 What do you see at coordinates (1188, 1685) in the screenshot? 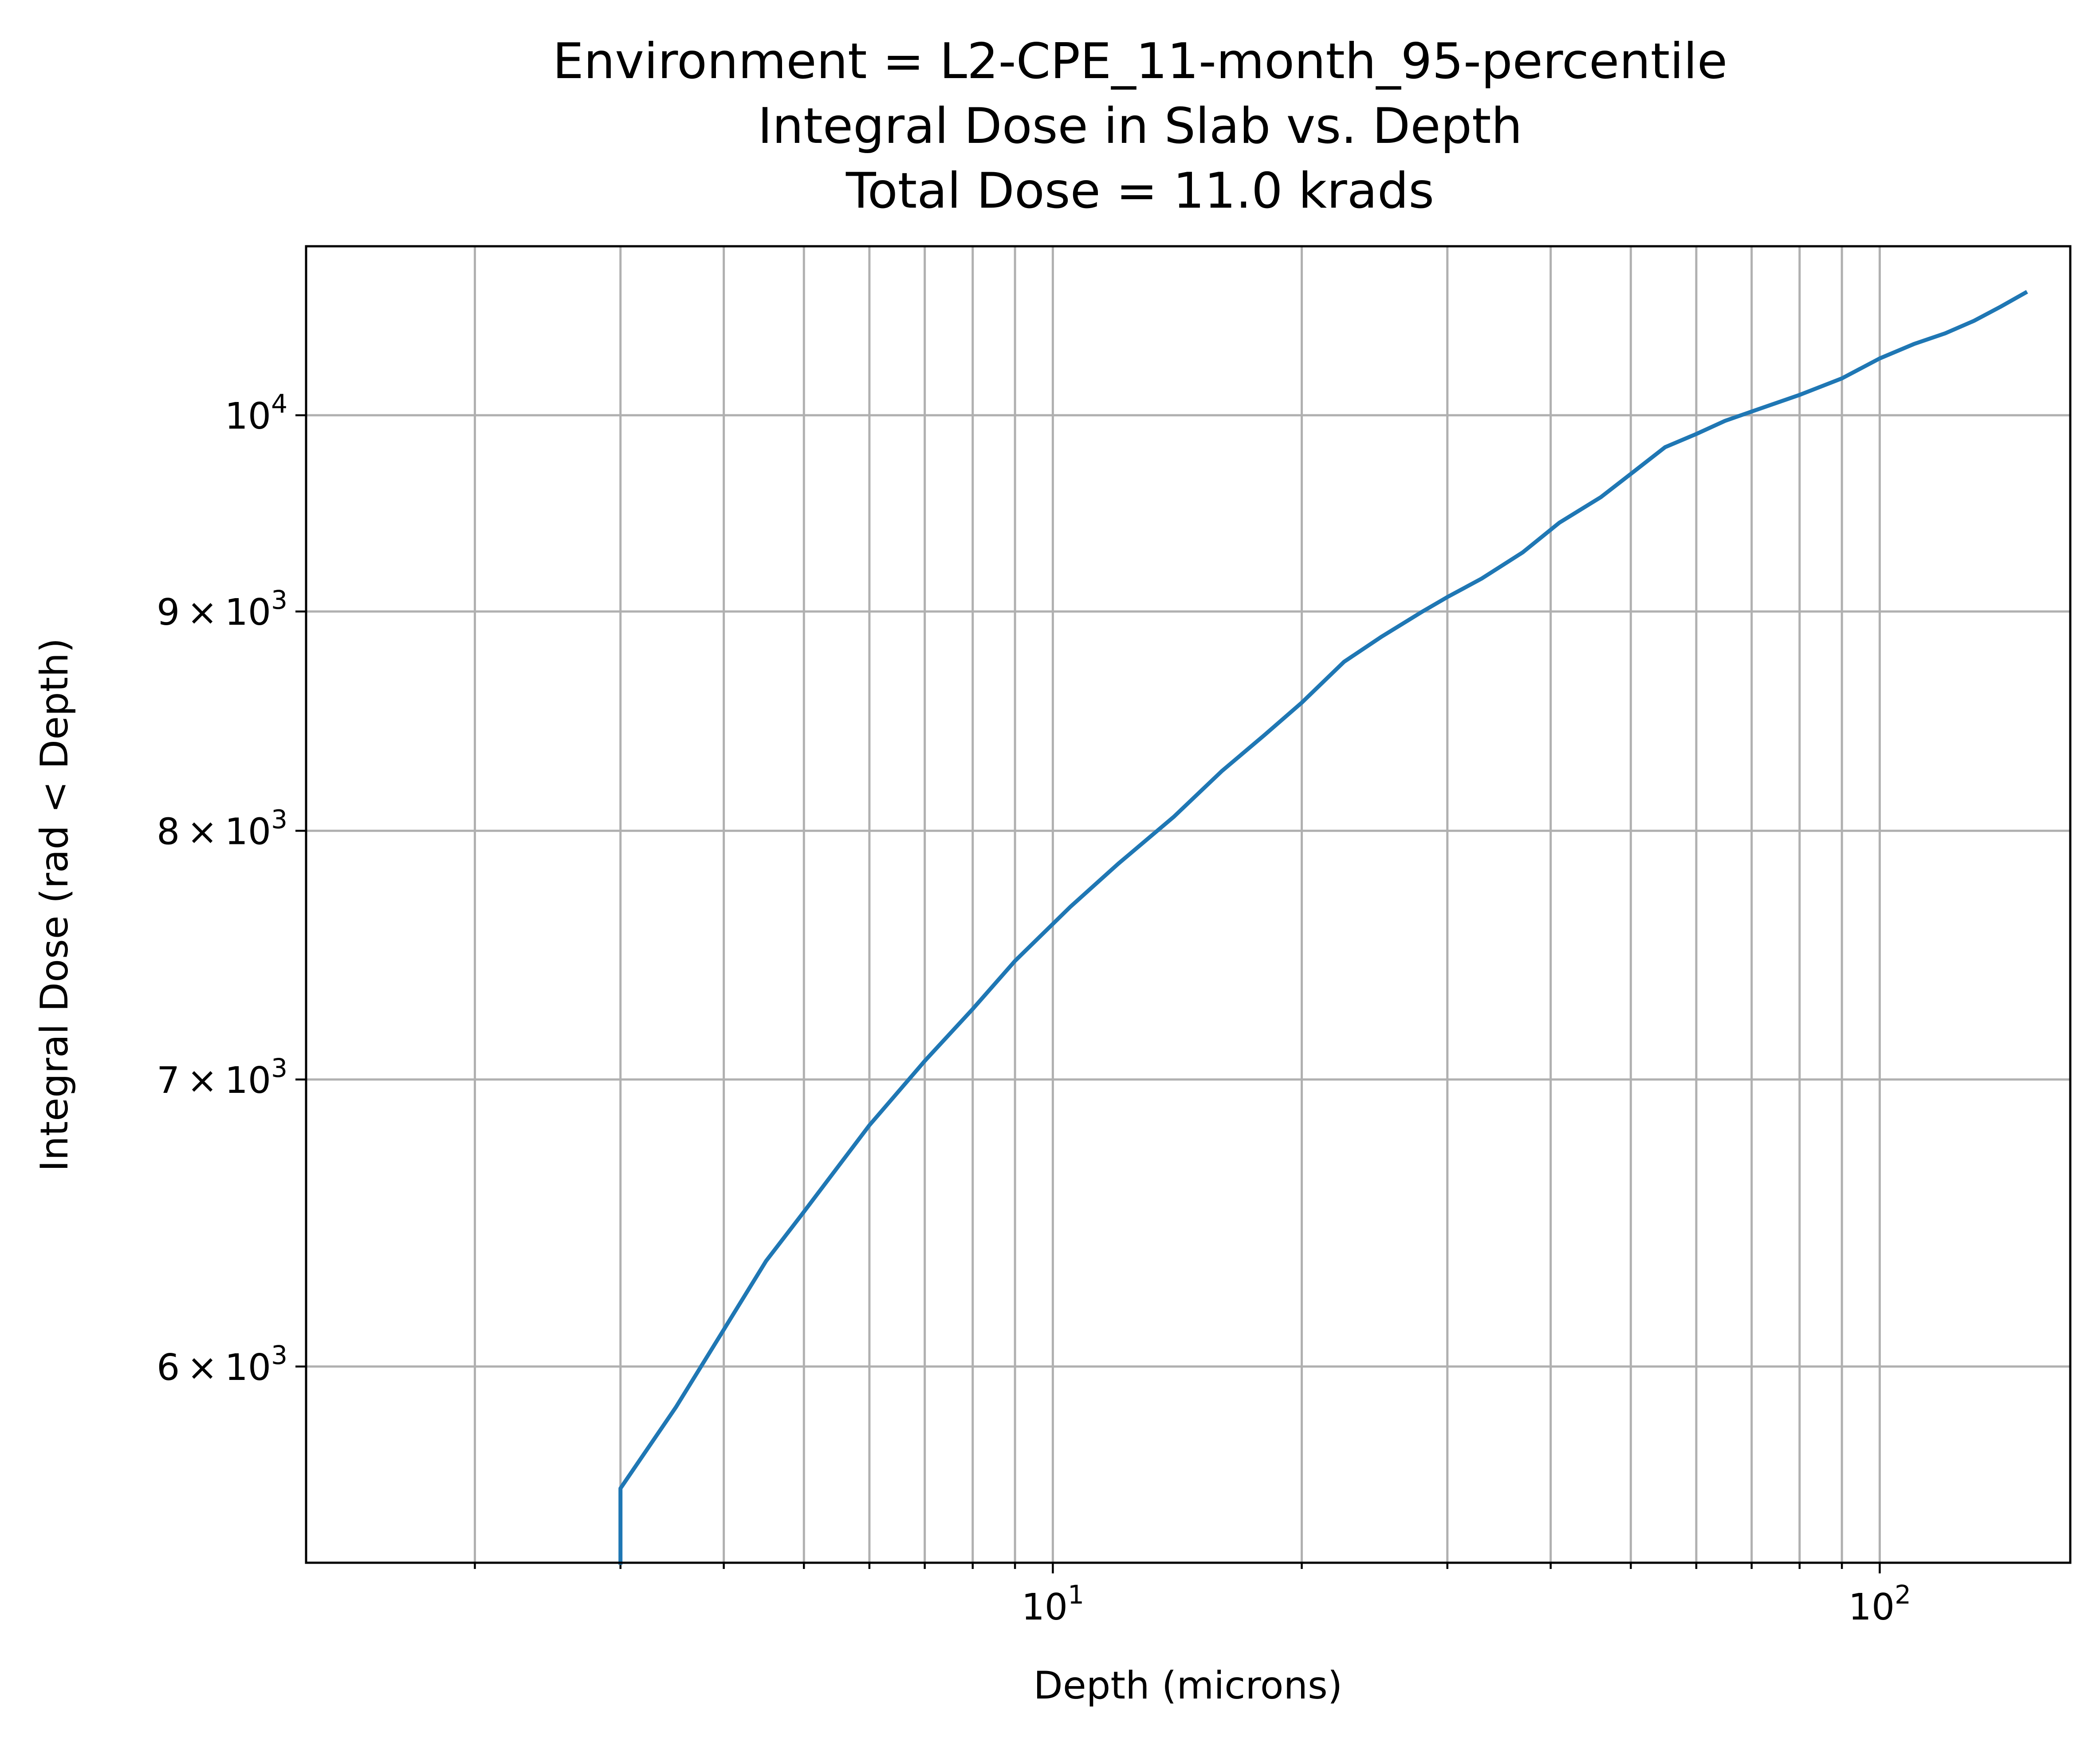
I see `x-axis-label: Depth (microns)` at bounding box center [1188, 1685].